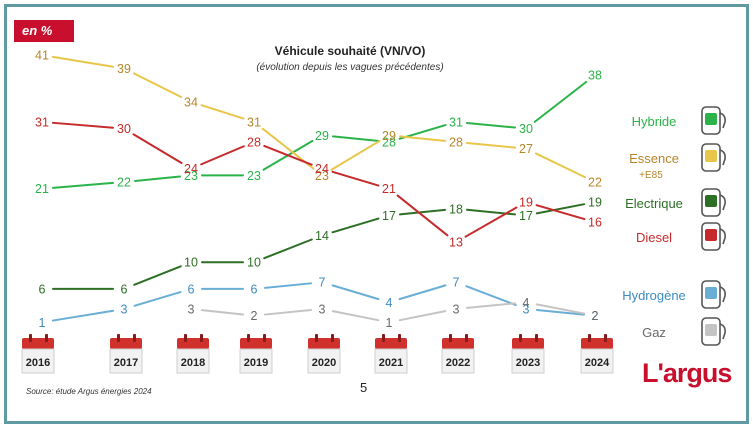 The height and width of the screenshot is (428, 753). What do you see at coordinates (654, 158) in the screenshot?
I see `legend-label-1: Essence` at bounding box center [654, 158].